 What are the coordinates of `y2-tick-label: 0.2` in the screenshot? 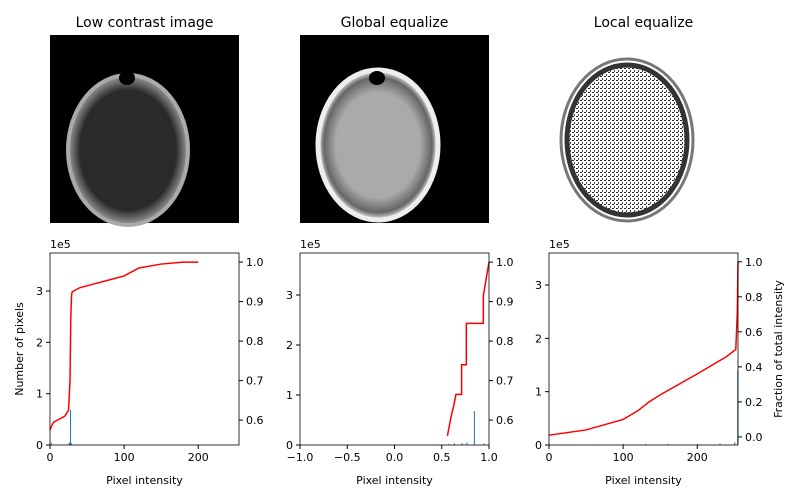 It's located at (754, 402).